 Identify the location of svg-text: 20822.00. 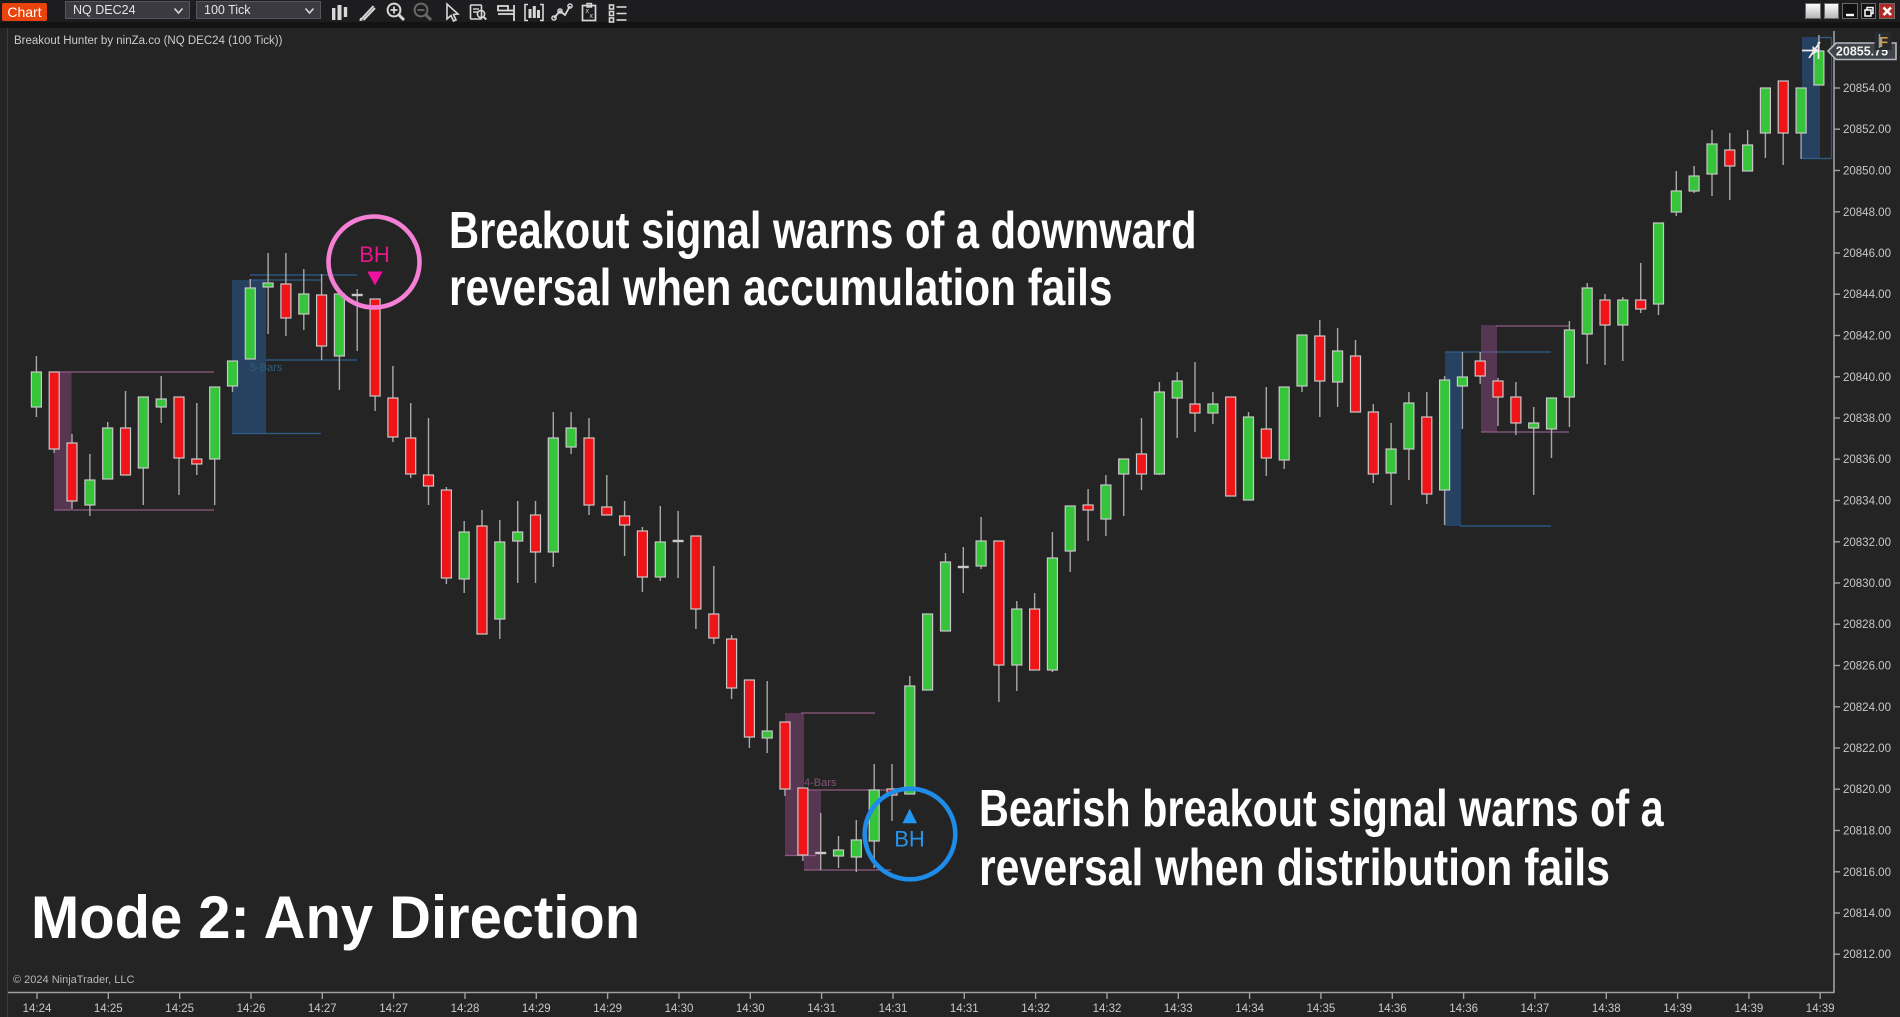
(1867, 749).